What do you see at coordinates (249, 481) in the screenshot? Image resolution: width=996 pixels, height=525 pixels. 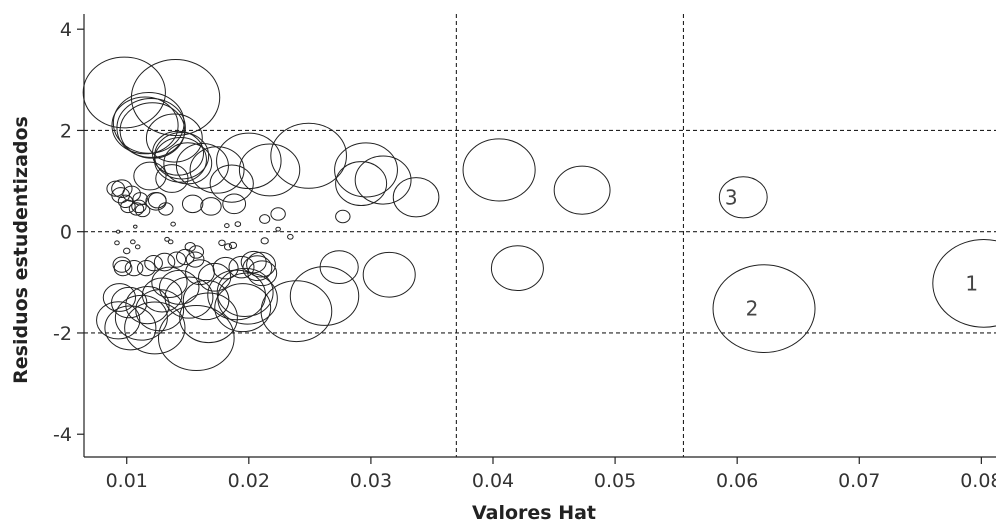 I see `x-tick-label: 0.02` at bounding box center [249, 481].